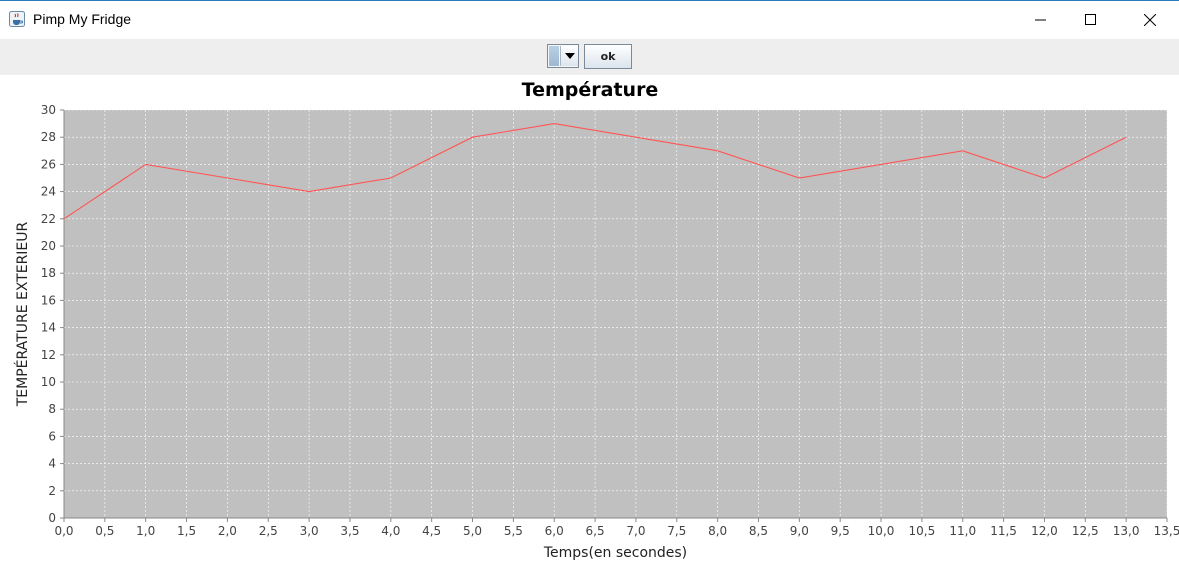 Image resolution: width=1179 pixels, height=561 pixels. I want to click on x-tick-label: 0,5, so click(104, 531).